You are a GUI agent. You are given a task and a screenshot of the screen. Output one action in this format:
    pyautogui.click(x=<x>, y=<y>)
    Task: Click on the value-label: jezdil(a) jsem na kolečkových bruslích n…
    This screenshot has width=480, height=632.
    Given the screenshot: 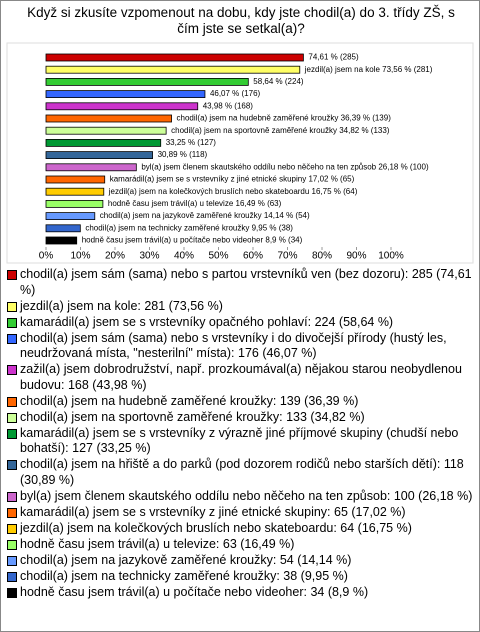 What is the action you would take?
    pyautogui.click(x=233, y=191)
    